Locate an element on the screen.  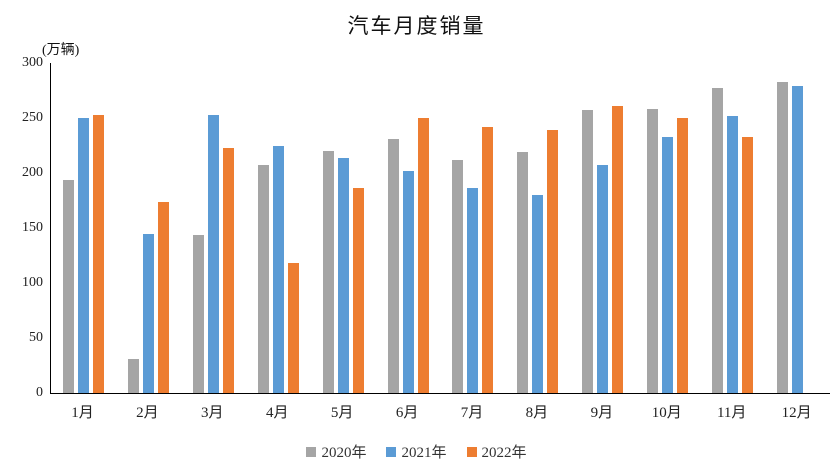
bar-2022年-11月 is located at coordinates (748, 264).